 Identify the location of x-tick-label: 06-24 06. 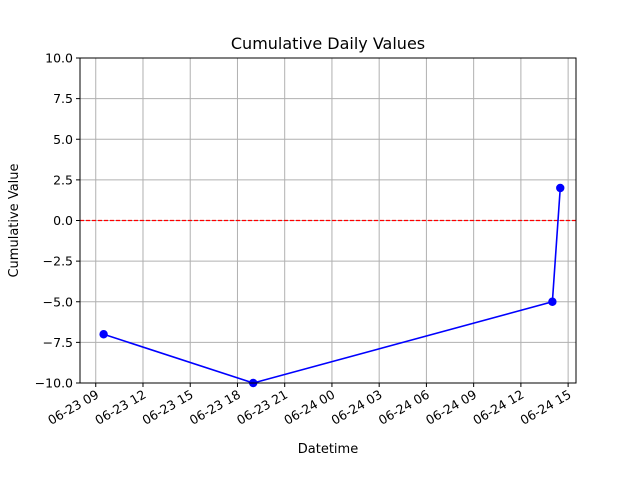
(404, 407).